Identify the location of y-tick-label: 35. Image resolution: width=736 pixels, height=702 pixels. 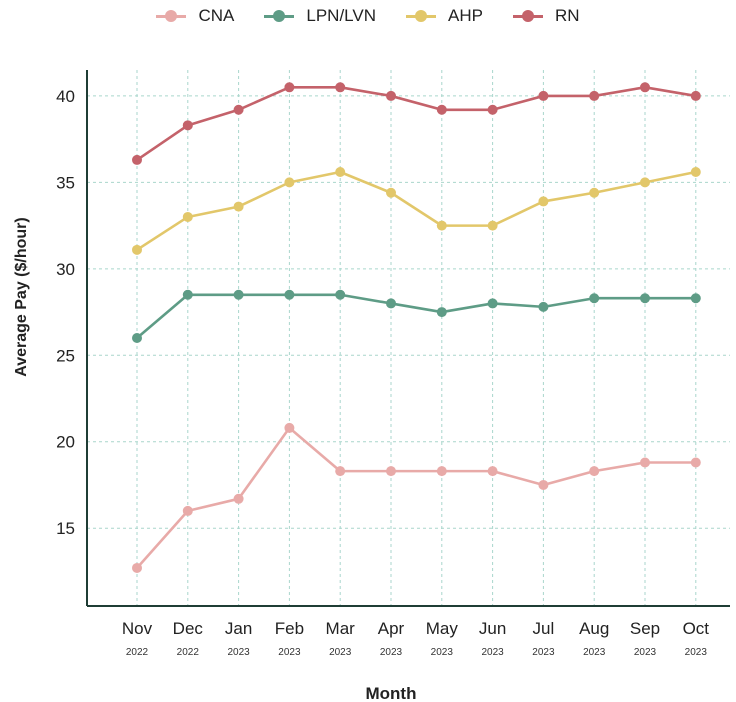
(65, 182).